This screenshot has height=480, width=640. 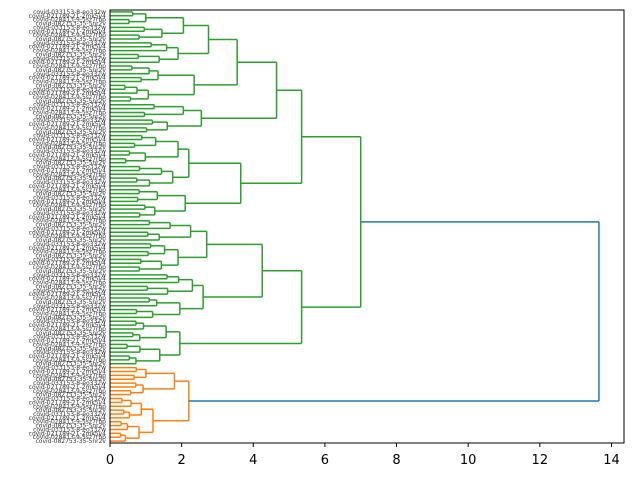 What do you see at coordinates (110, 460) in the screenshot?
I see `x-tick-label: 0` at bounding box center [110, 460].